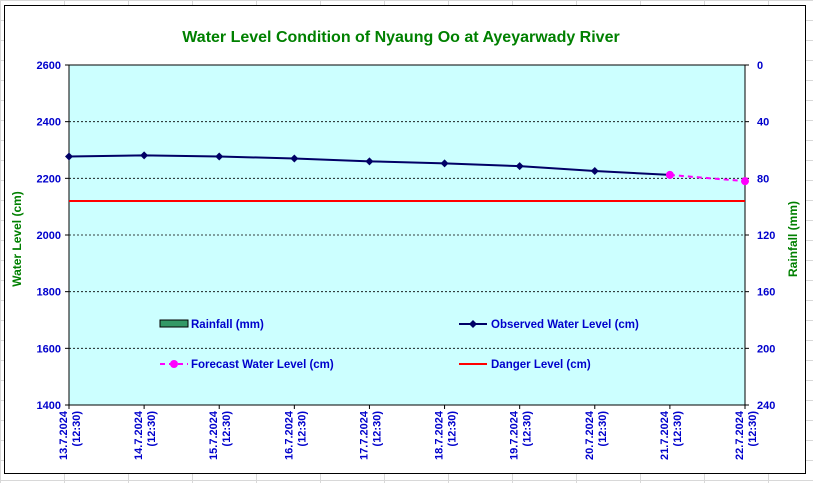  What do you see at coordinates (49, 293) in the screenshot?
I see `left-tick-label: 1800` at bounding box center [49, 293].